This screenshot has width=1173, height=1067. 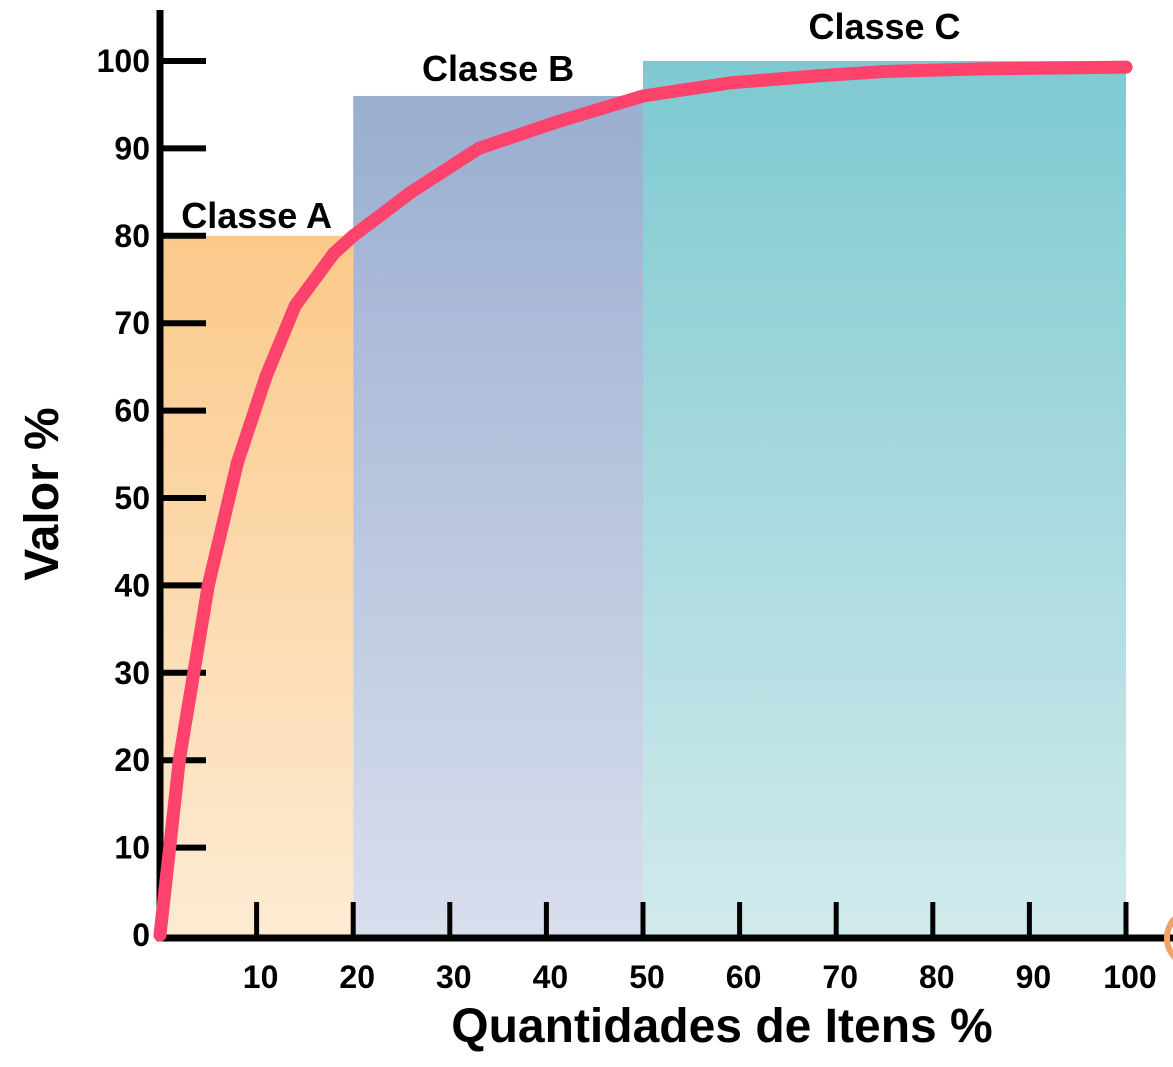 What do you see at coordinates (1034, 977) in the screenshot?
I see `x-tick-label: 90` at bounding box center [1034, 977].